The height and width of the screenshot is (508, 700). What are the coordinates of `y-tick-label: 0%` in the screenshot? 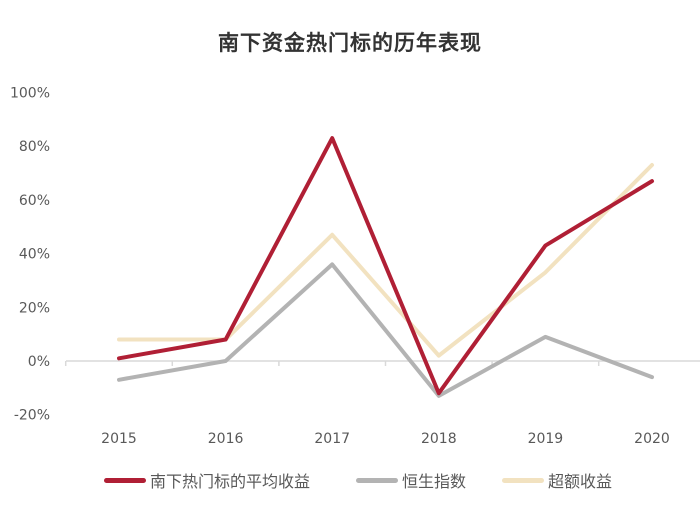 It's located at (39, 362).